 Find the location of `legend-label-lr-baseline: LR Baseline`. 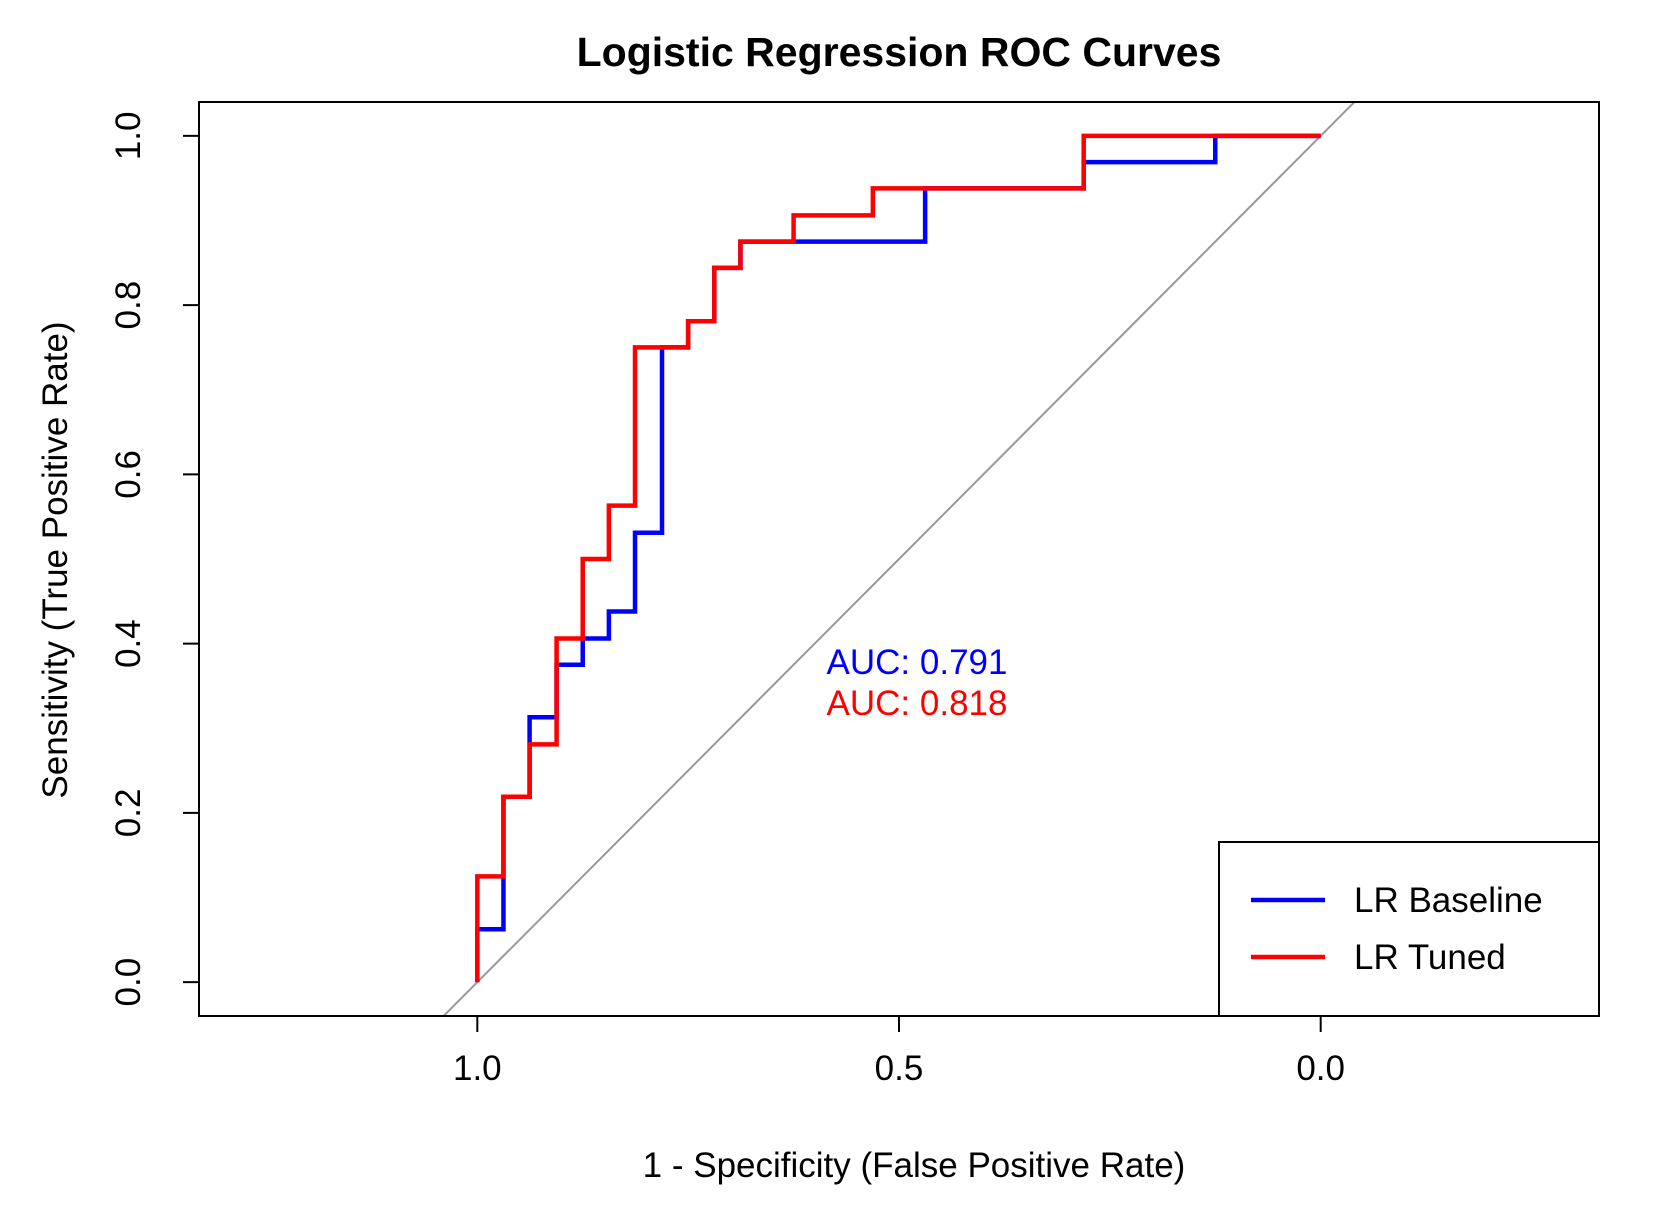

legend-label-lr-baseline: LR Baseline is located at coordinates (1448, 900).